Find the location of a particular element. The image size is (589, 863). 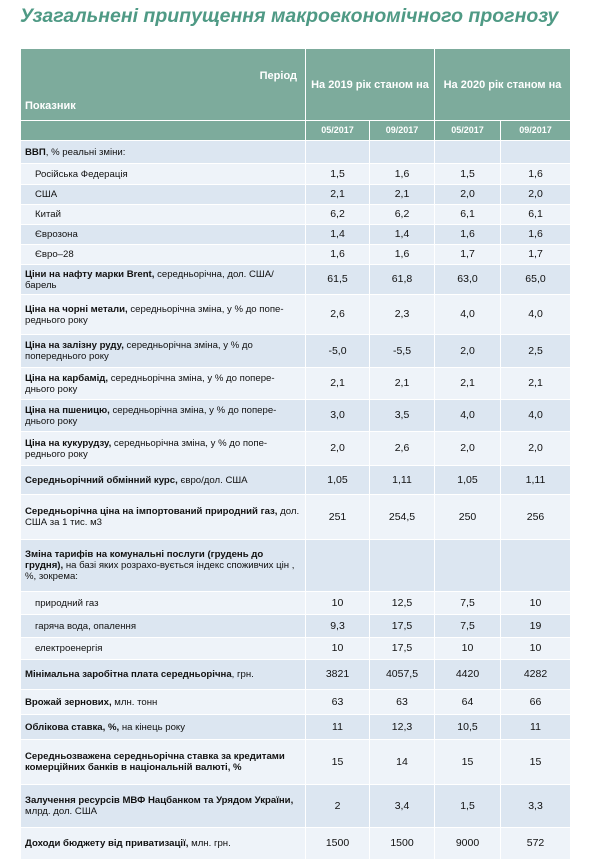

value-cell: 6,1 is located at coordinates (467, 214).